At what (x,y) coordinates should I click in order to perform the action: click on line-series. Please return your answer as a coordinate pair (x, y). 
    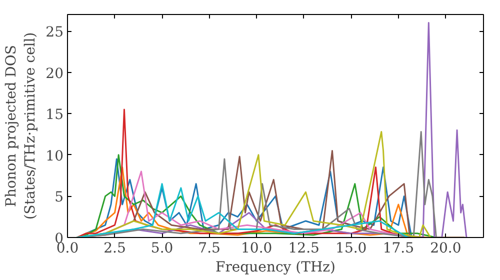
    Looking at the image, I should click on (242, 210).